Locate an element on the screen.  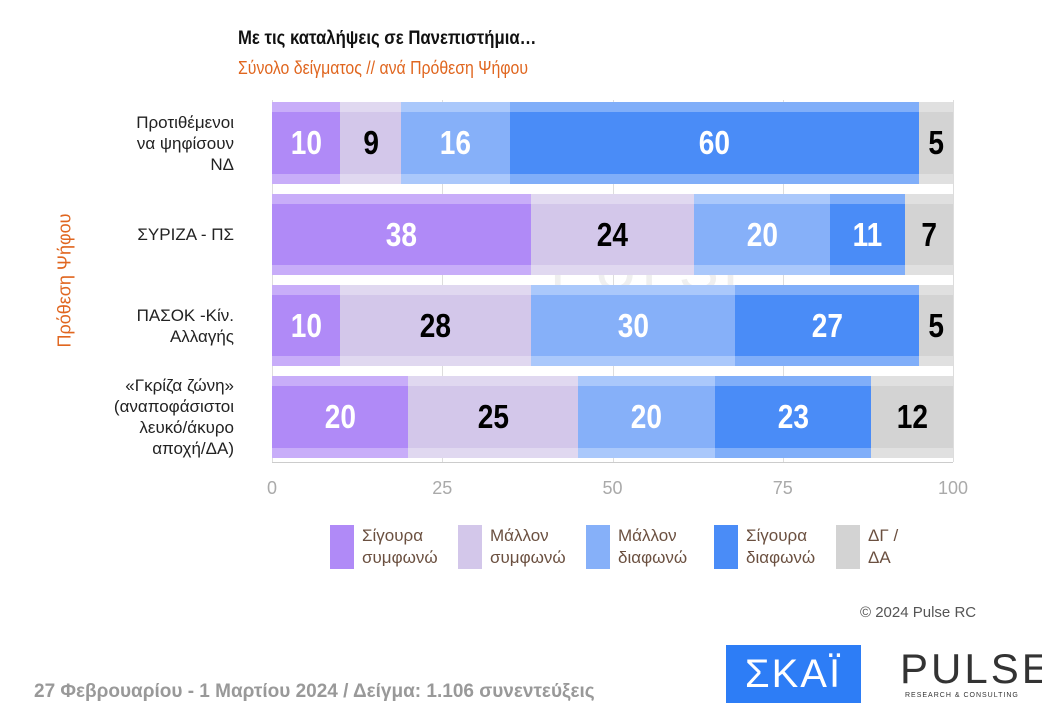
category-label: ΣΥΡΙΖΑ - ΠΣ is located at coordinates (185, 234).